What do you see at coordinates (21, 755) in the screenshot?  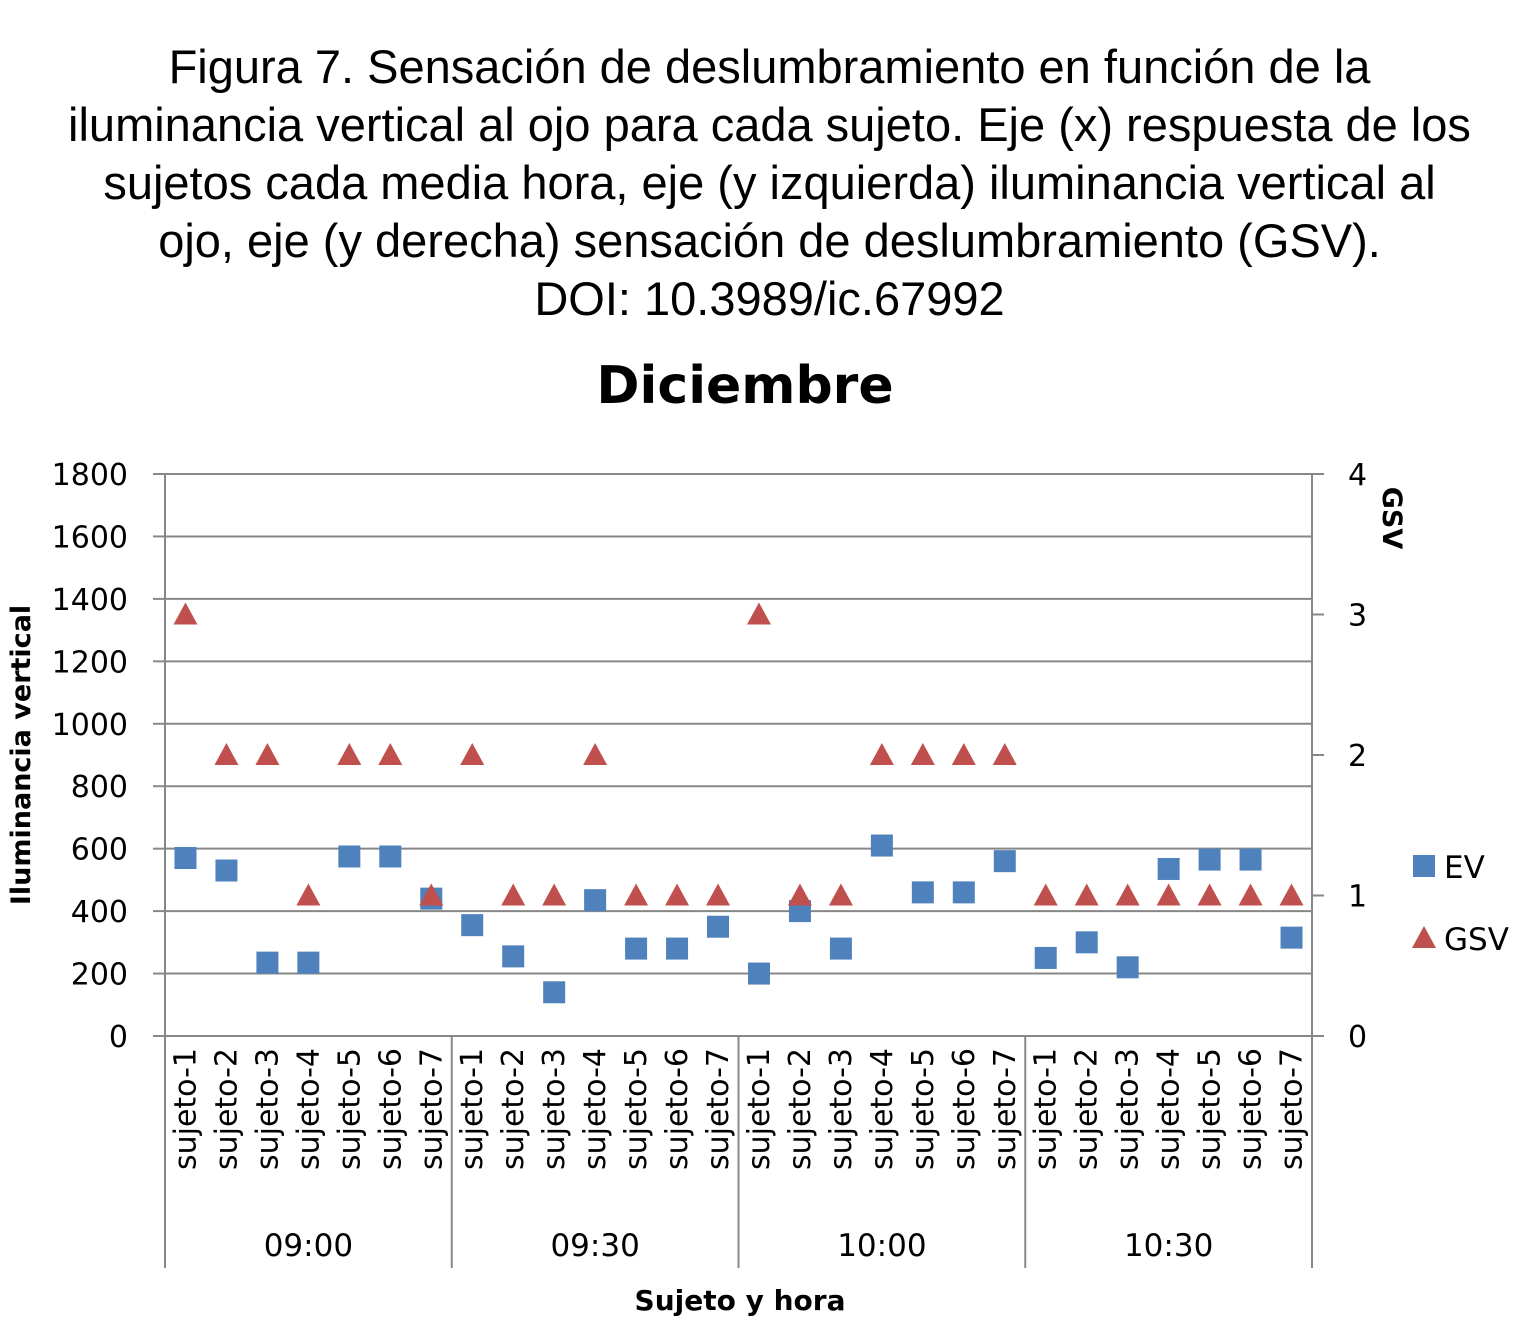 I see `y-axis-label: Iluminancia vertical` at bounding box center [21, 755].